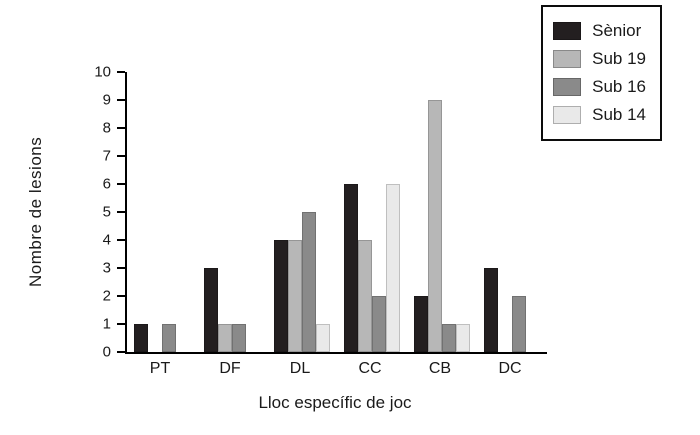 The width and height of the screenshot is (700, 435). What do you see at coordinates (335, 402) in the screenshot?
I see `x-axis-title: Lloc específic de joc` at bounding box center [335, 402].